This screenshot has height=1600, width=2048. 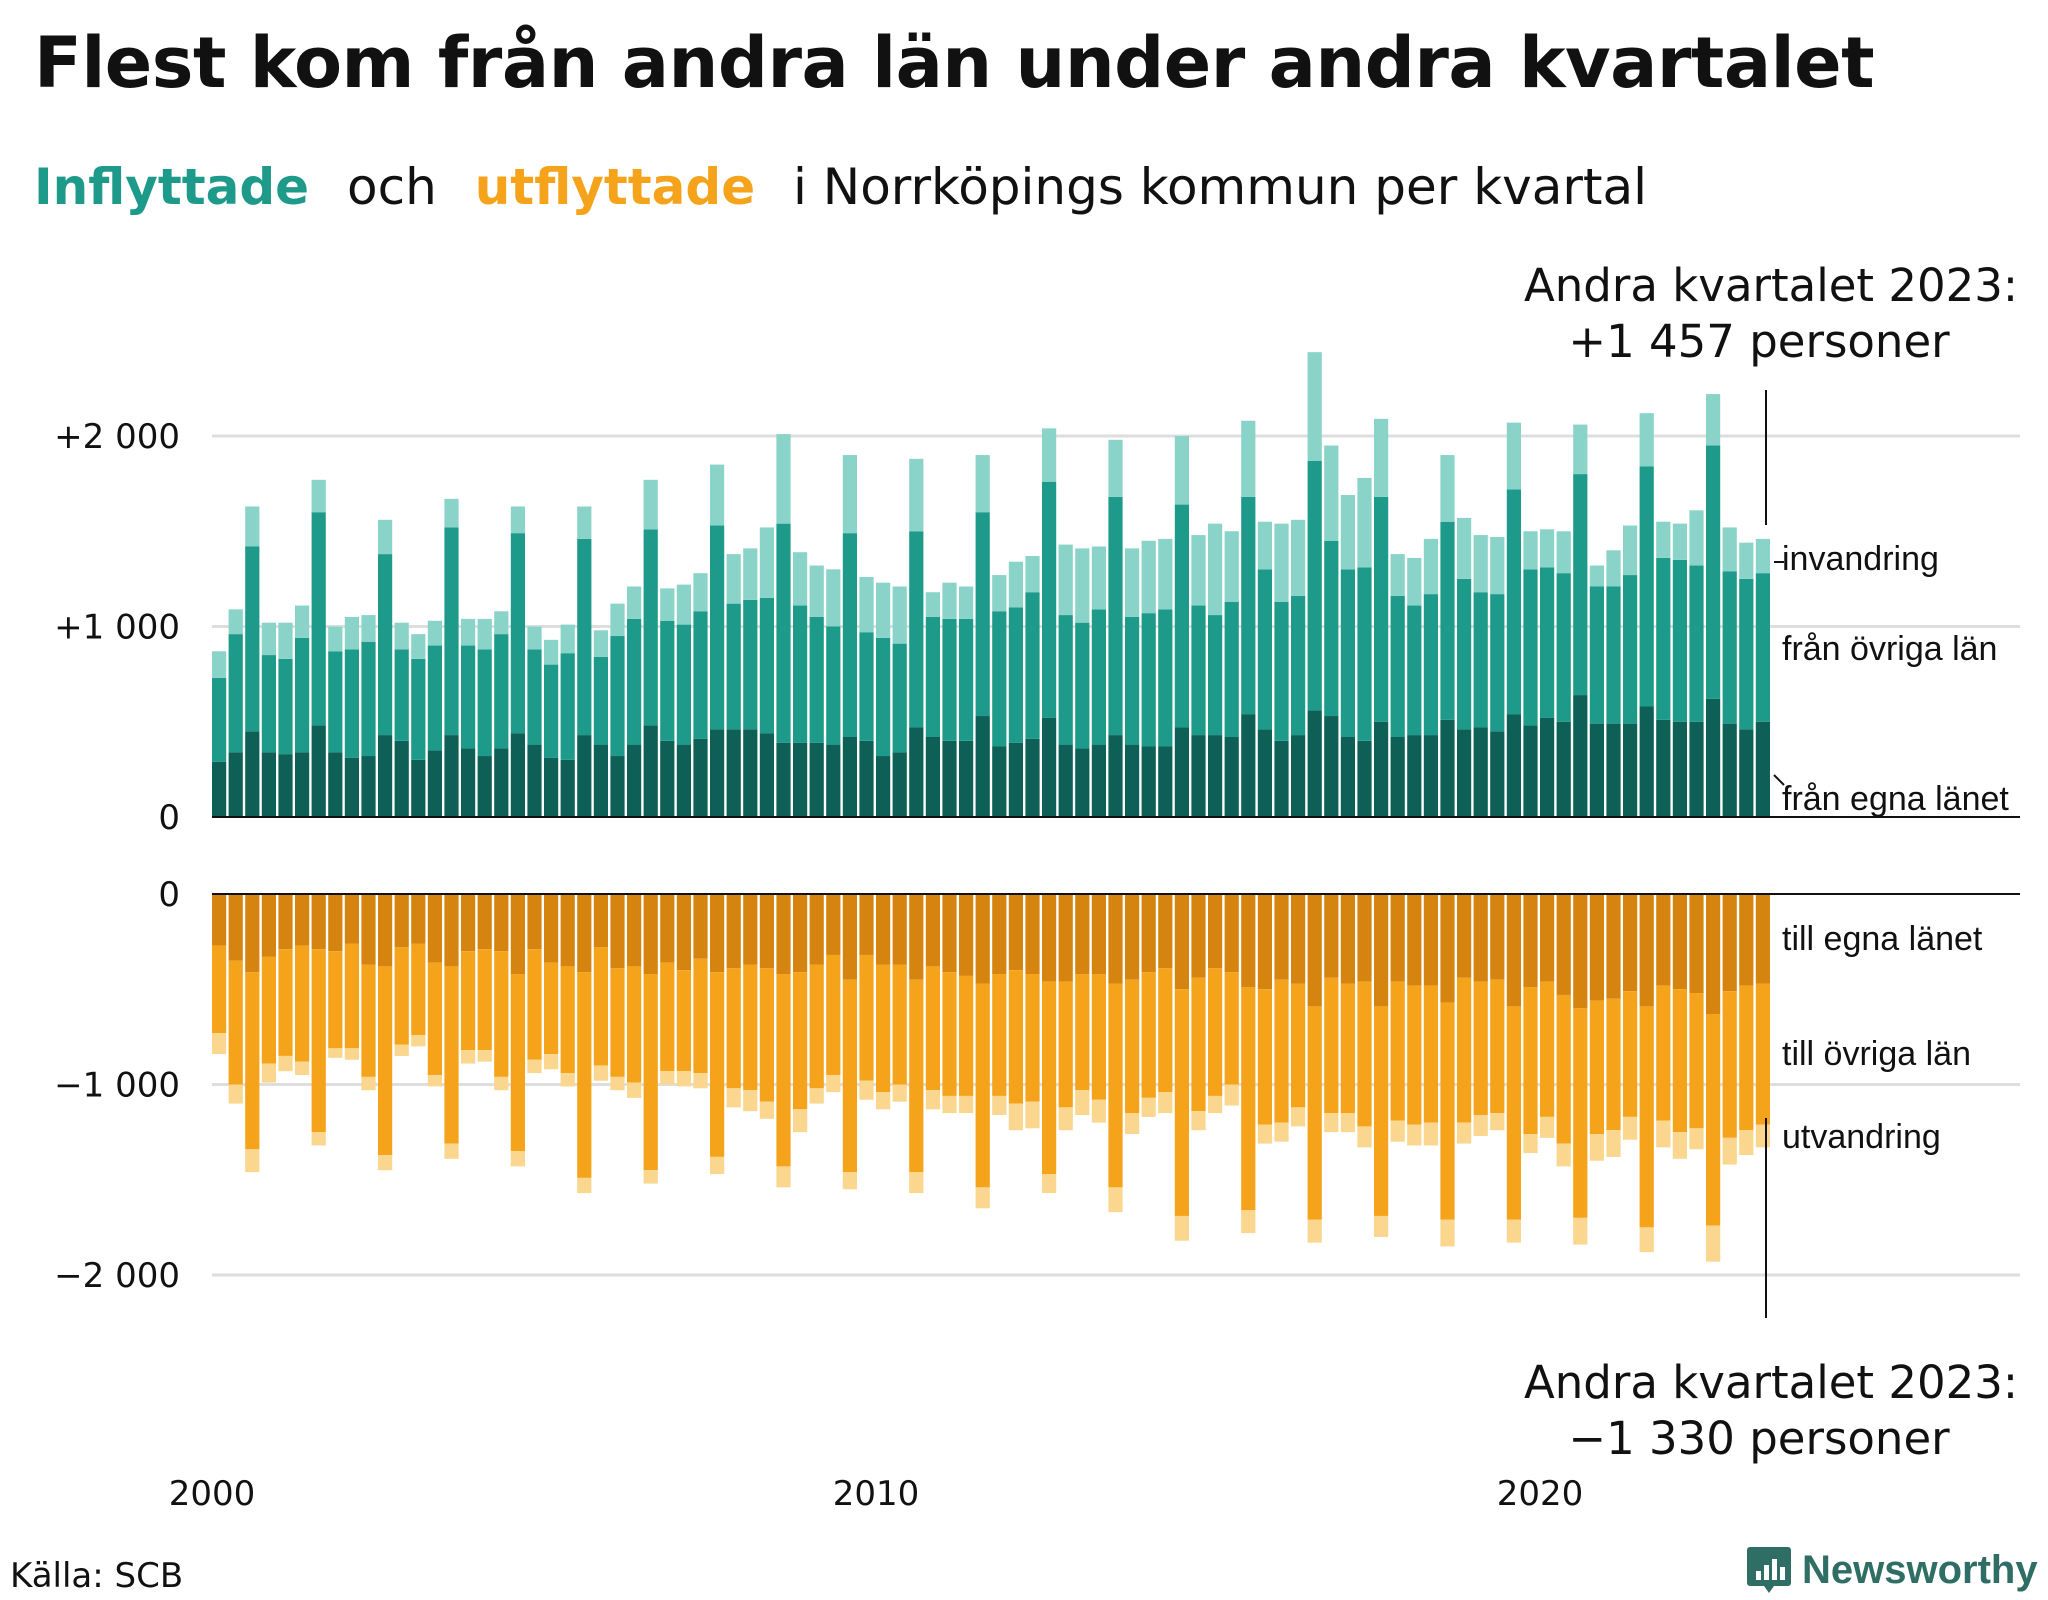 I want to click on y-tick-top: +1 000, so click(x=117, y=628).